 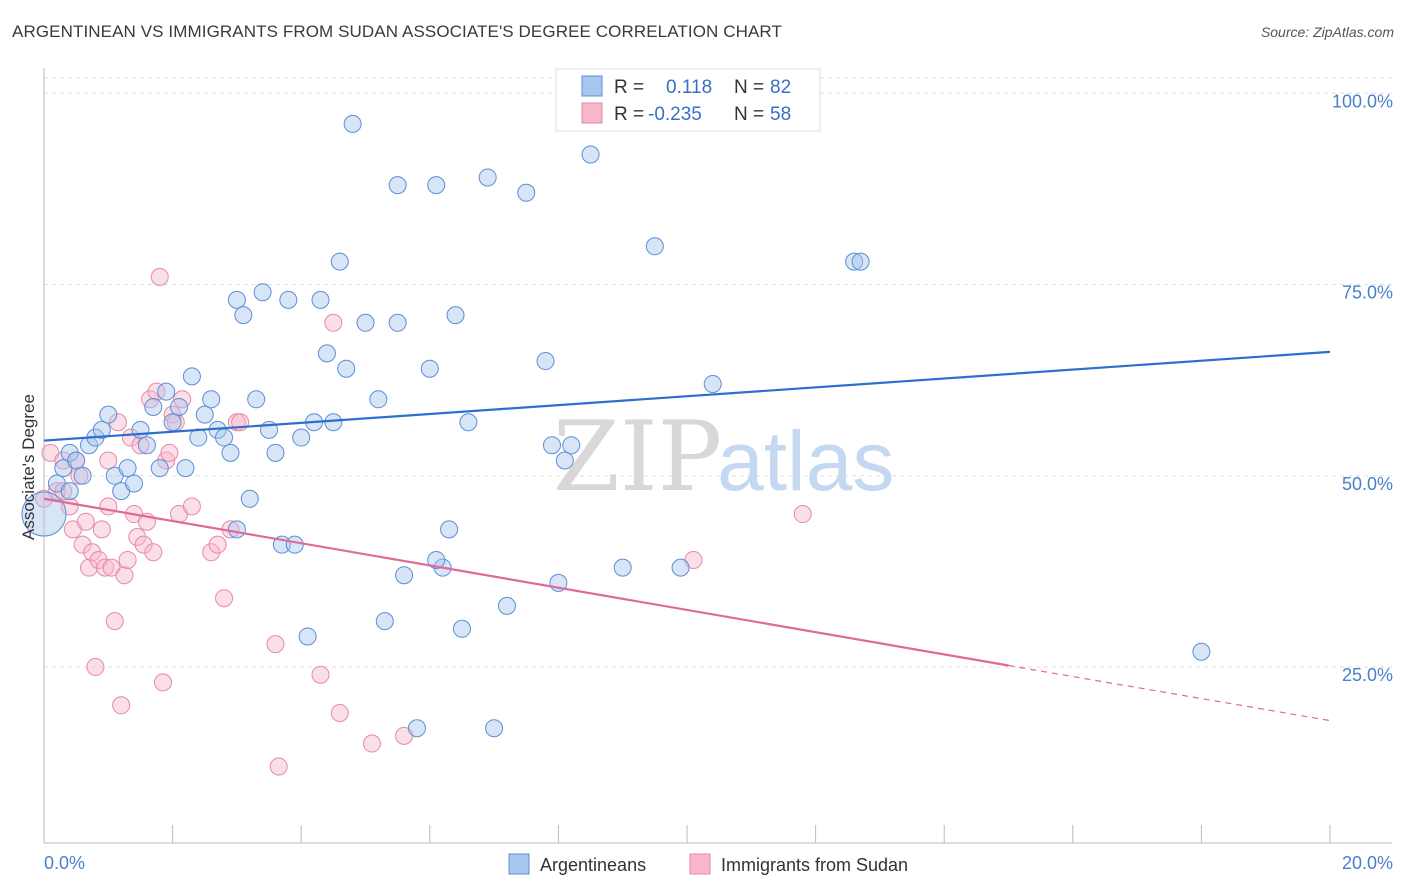 I want to click on blue-trend-line, so click(x=687, y=396).